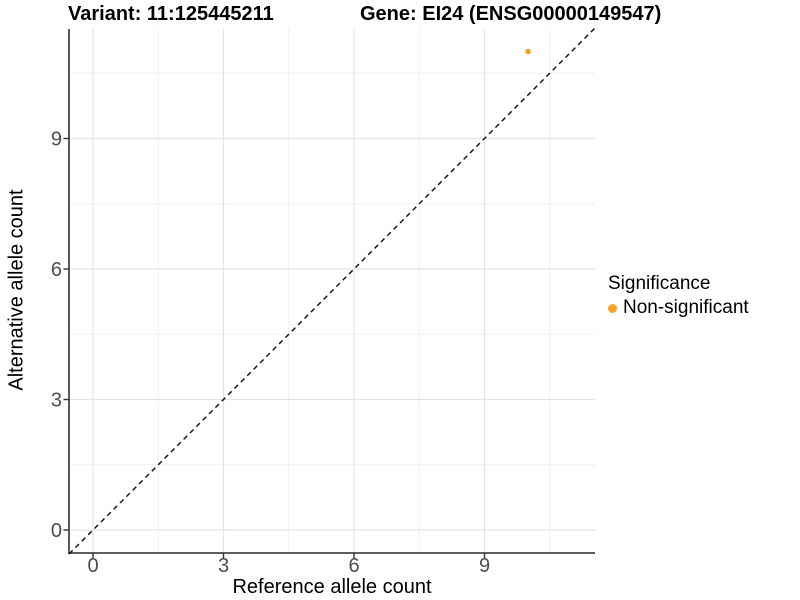 Image resolution: width=800 pixels, height=600 pixels. What do you see at coordinates (16, 290) in the screenshot?
I see `y-axis-title: Alternative allele count` at bounding box center [16, 290].